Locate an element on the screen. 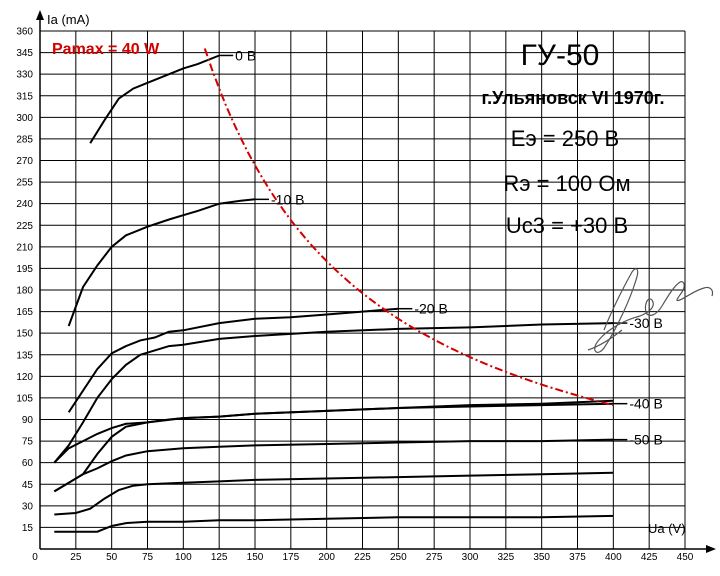 Image resolution: width=720 pixels, height=576 pixels. tube-subtitle: г.Ульяновск VI 1970г. is located at coordinates (572, 98).